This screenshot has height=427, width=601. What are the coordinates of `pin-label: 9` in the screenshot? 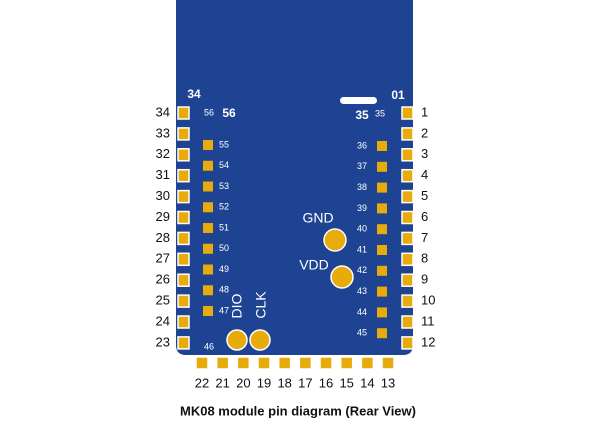 It's located at (424, 279).